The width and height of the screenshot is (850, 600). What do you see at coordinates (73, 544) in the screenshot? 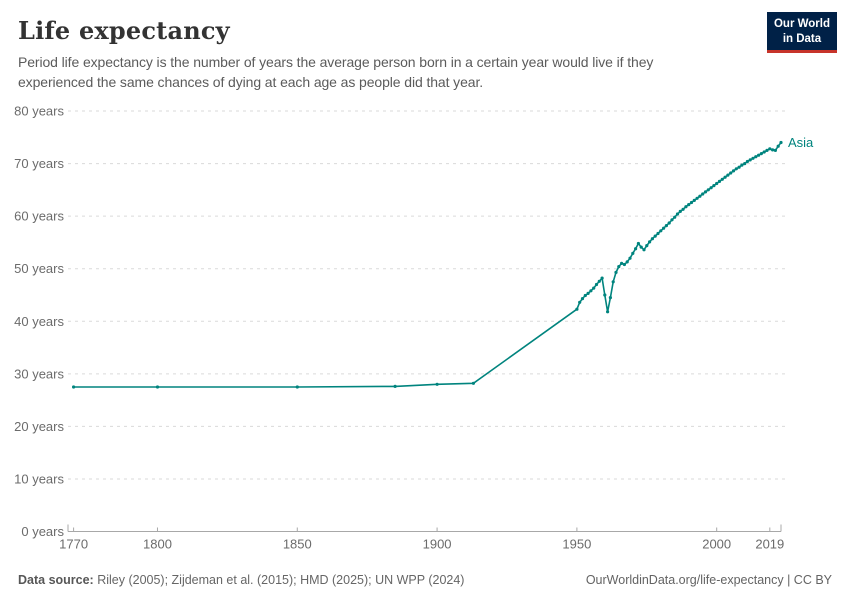
I see `x-axis-tick-label: 1770` at bounding box center [73, 544].